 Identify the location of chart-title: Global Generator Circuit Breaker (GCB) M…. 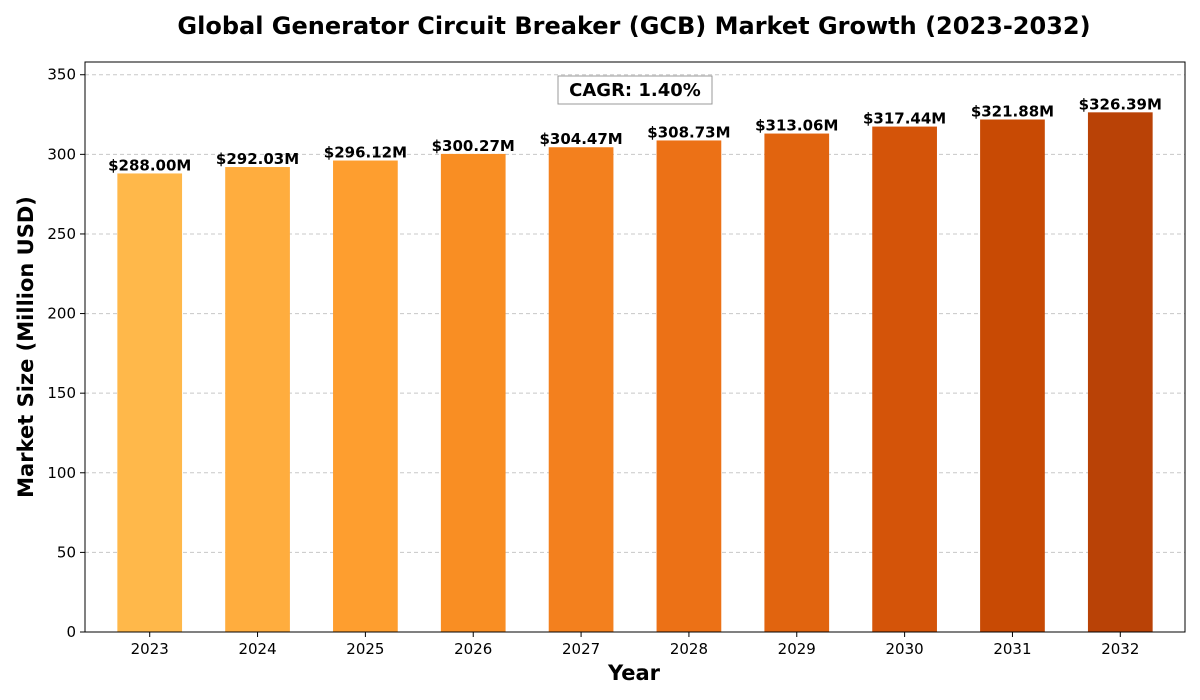
(633, 26).